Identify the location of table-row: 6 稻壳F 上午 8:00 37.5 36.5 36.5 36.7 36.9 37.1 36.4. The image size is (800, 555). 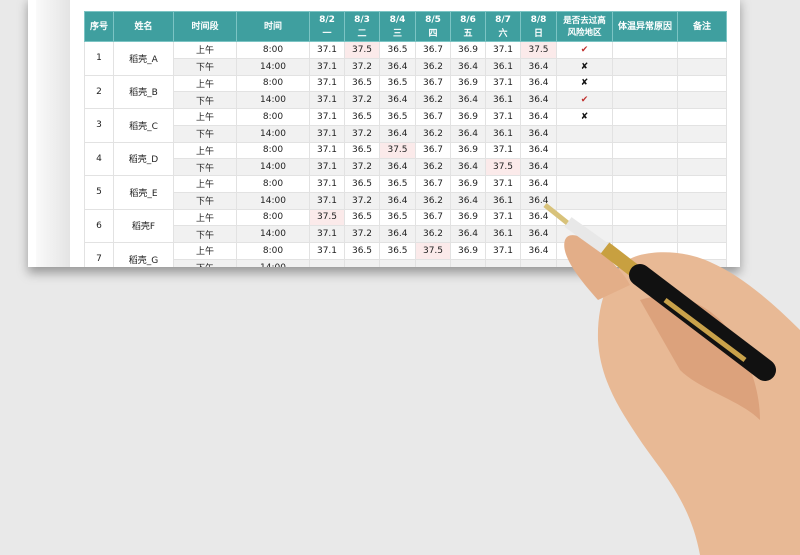
(405, 225).